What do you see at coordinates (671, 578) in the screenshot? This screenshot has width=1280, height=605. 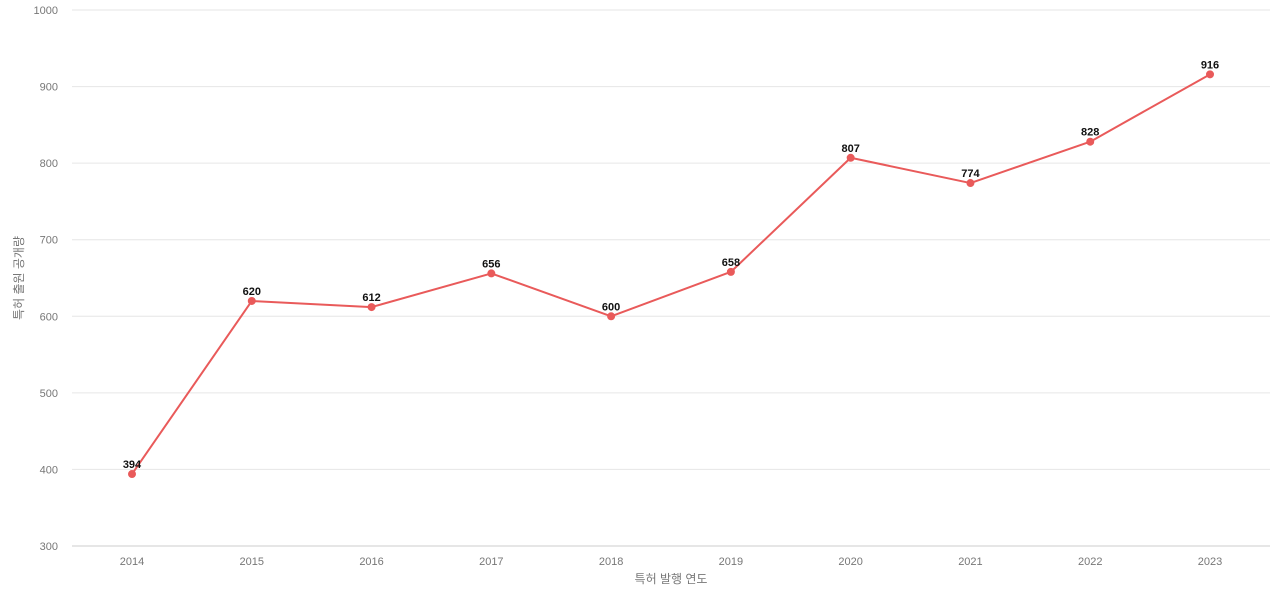 I see `x-axis-title: 특허 발행 연도` at bounding box center [671, 578].